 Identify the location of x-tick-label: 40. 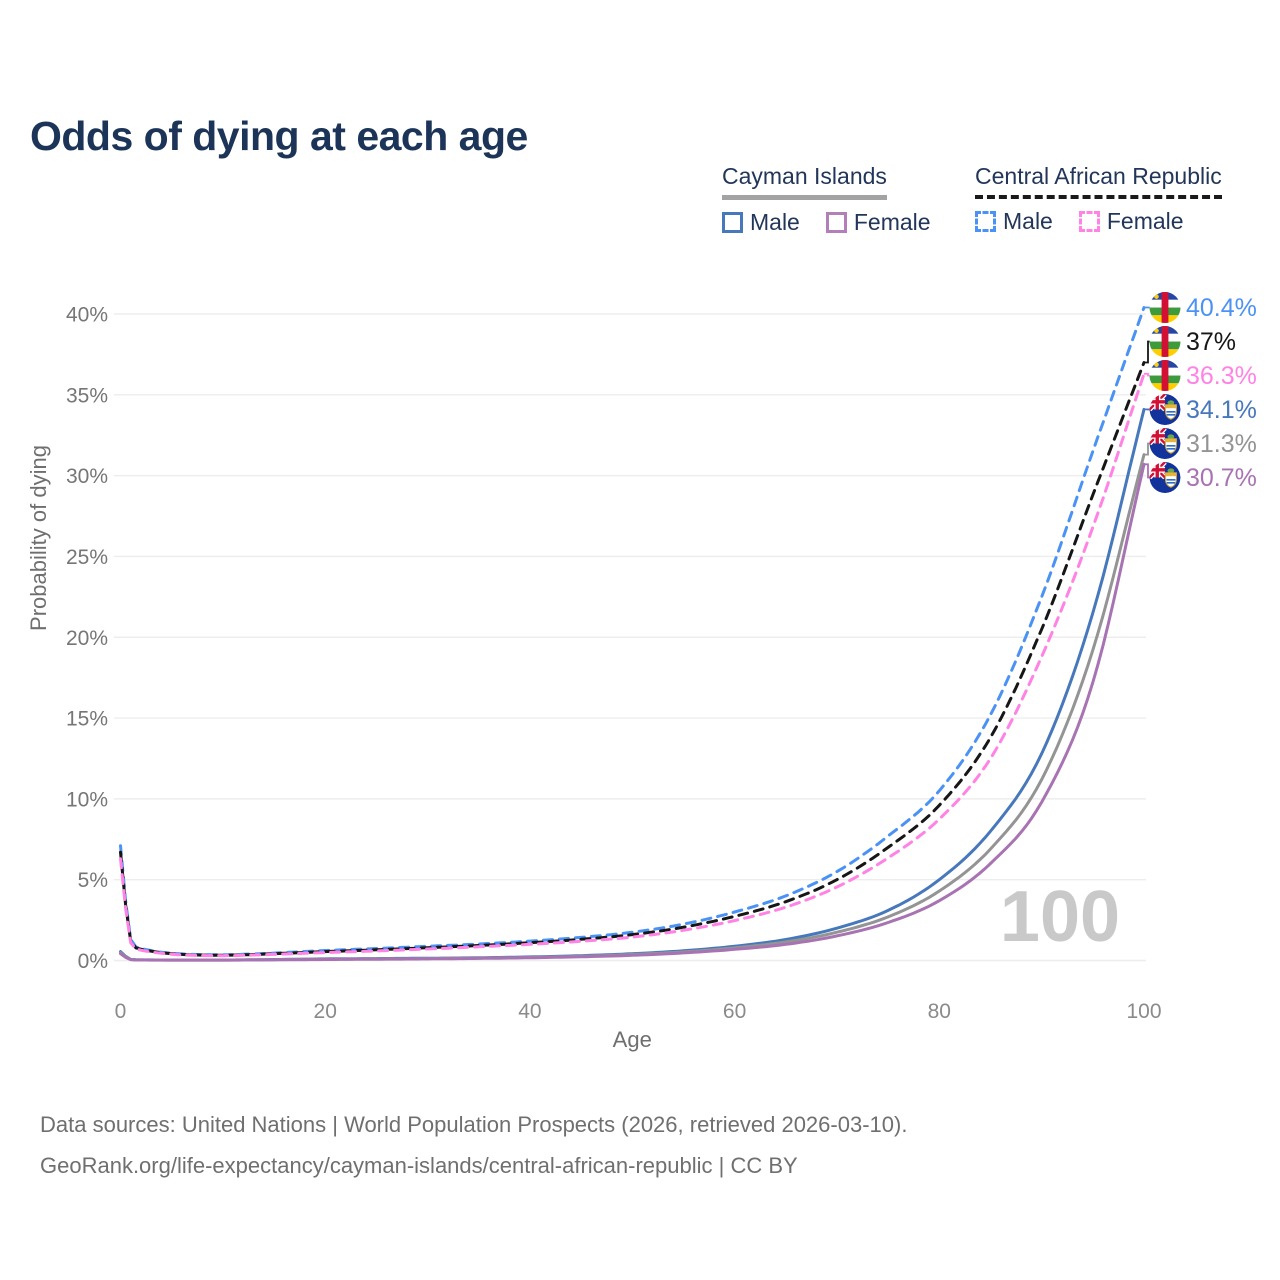
(529, 1011).